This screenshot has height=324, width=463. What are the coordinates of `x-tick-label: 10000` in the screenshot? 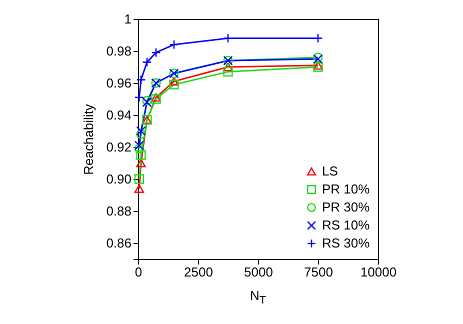 It's located at (378, 272).